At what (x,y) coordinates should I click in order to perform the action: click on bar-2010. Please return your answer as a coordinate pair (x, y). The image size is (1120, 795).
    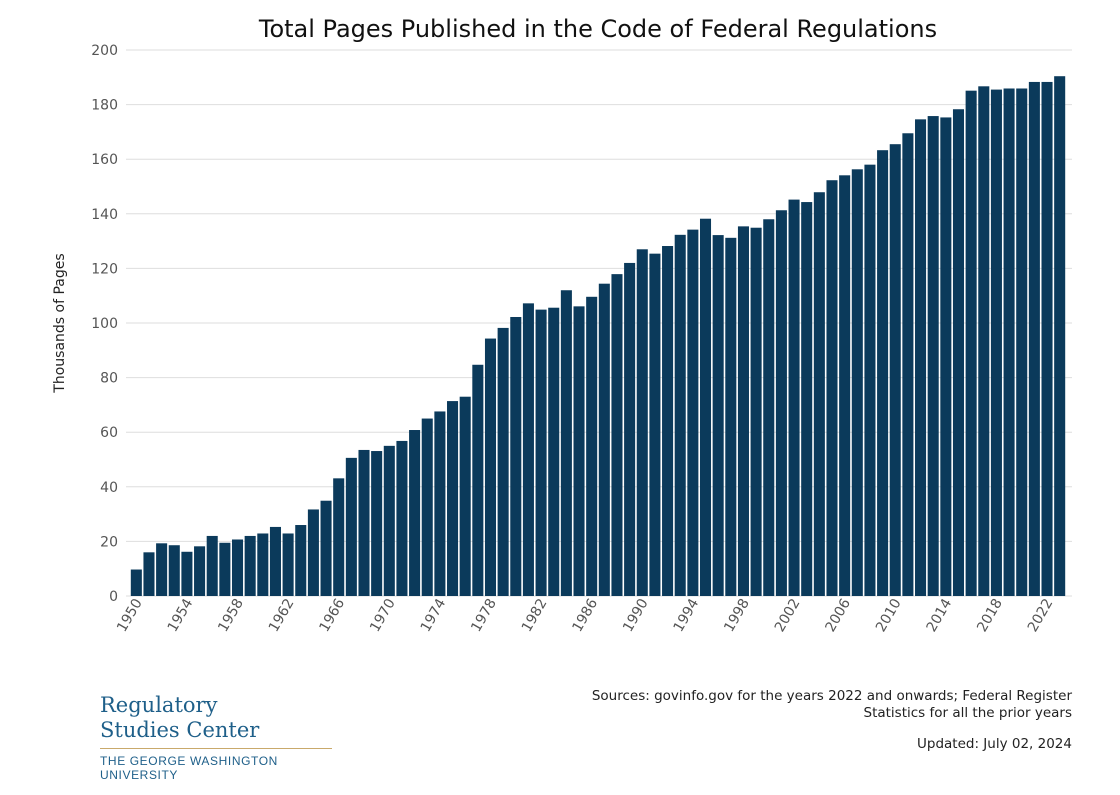
    Looking at the image, I should click on (895, 370).